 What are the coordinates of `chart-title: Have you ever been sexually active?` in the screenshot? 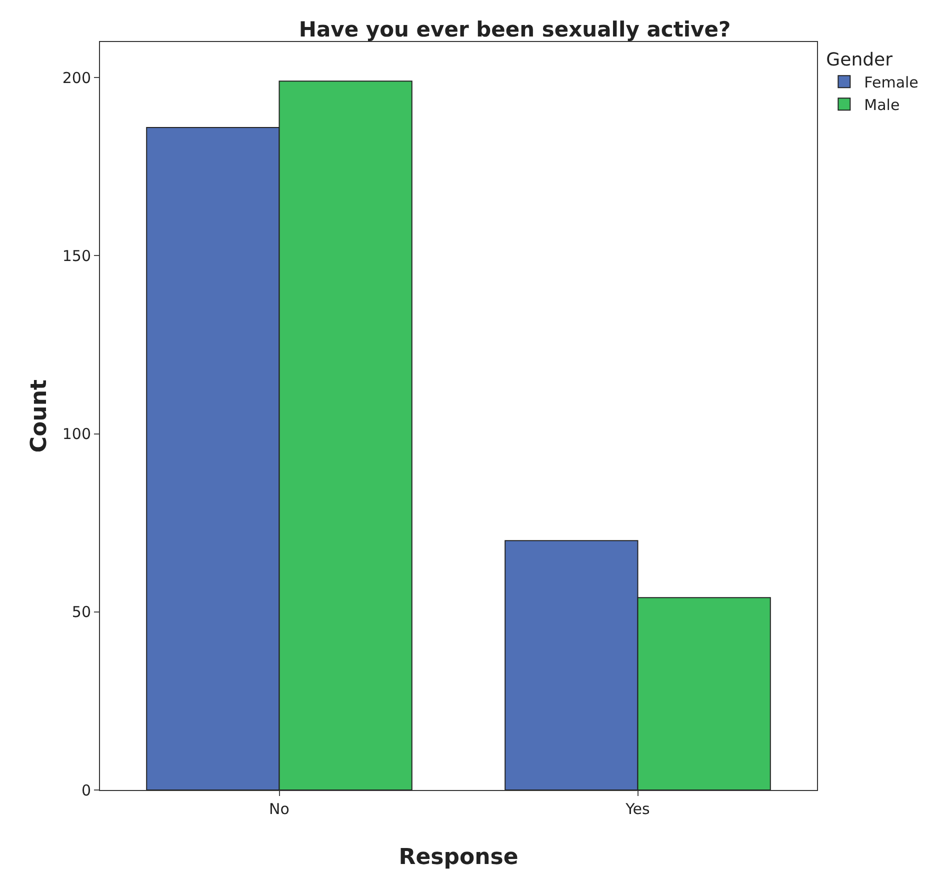 It's located at (514, 29).